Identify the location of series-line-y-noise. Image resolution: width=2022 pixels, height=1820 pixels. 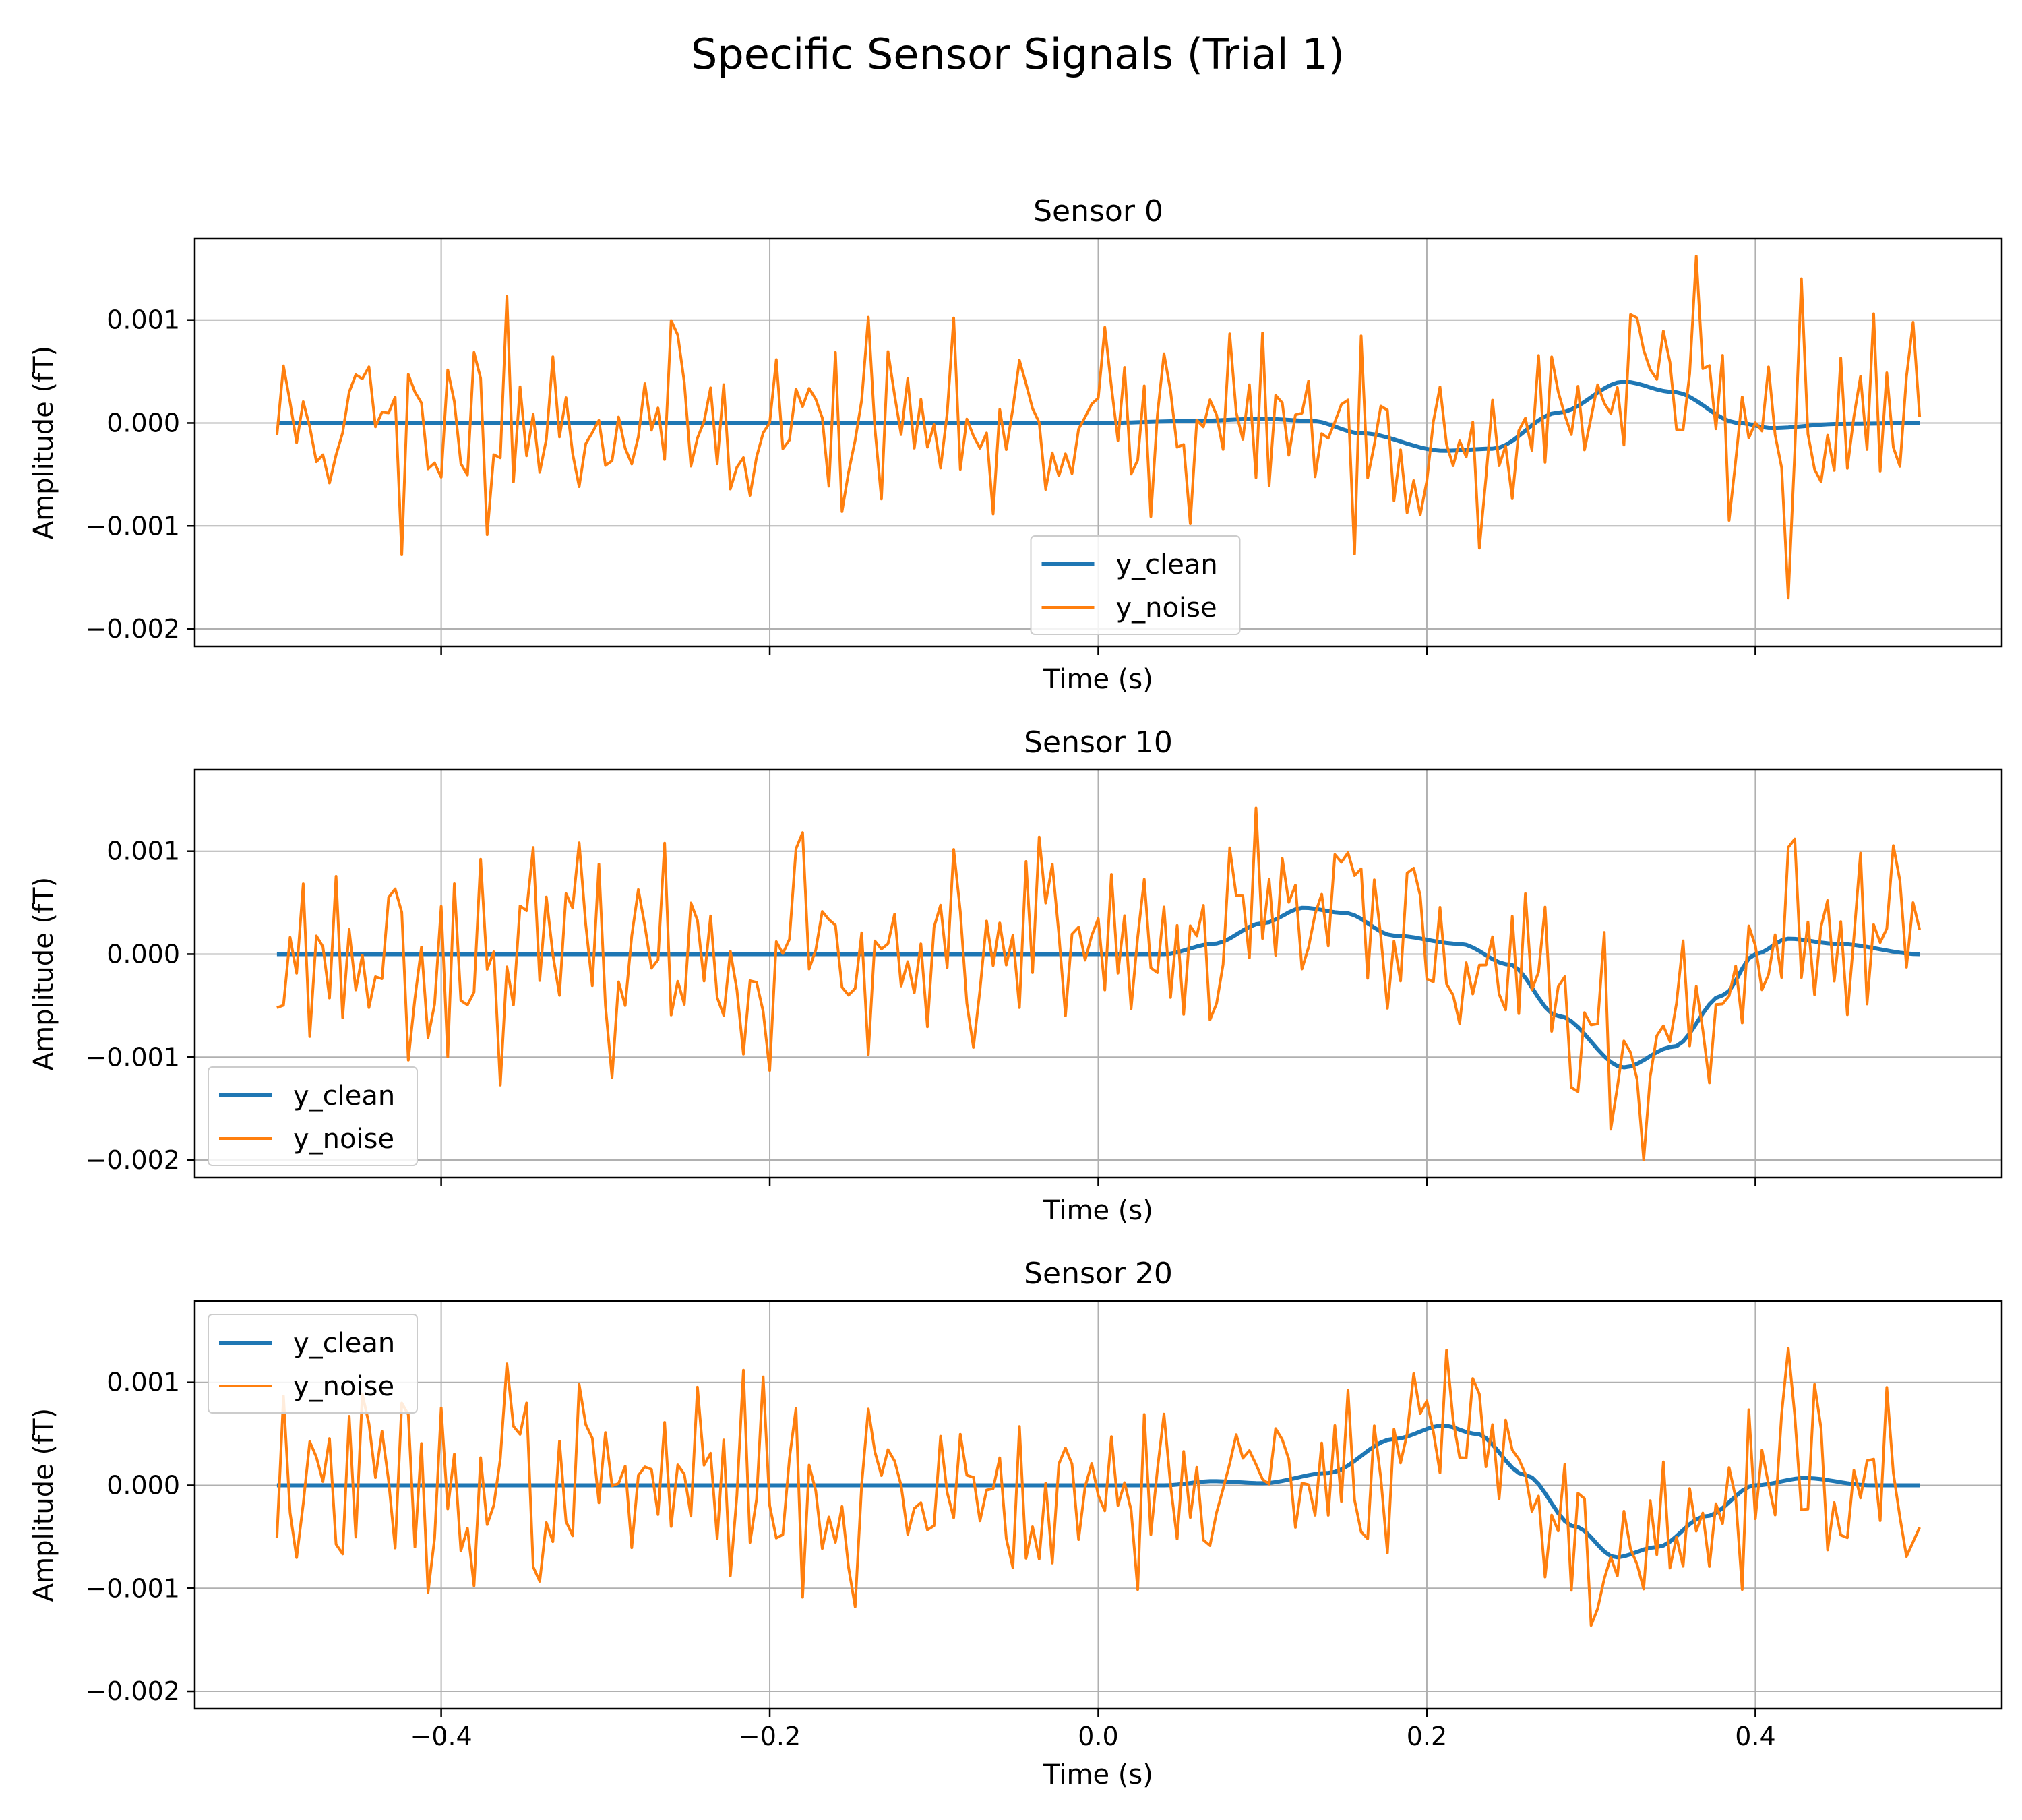
(1098, 1487).